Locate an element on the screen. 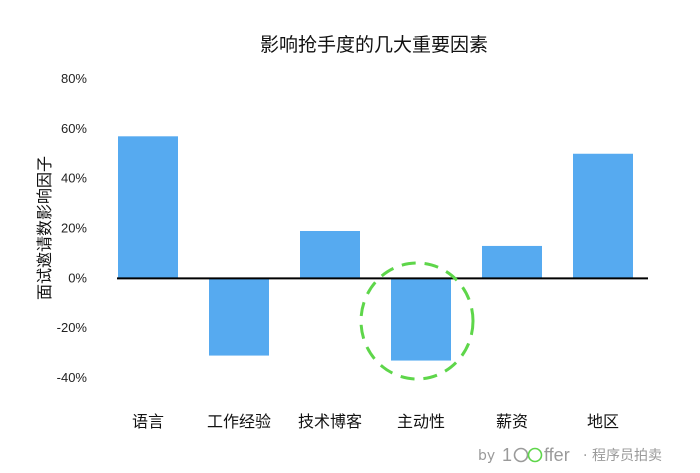 This screenshot has width=700, height=473. category-label: 地区 is located at coordinates (603, 421).